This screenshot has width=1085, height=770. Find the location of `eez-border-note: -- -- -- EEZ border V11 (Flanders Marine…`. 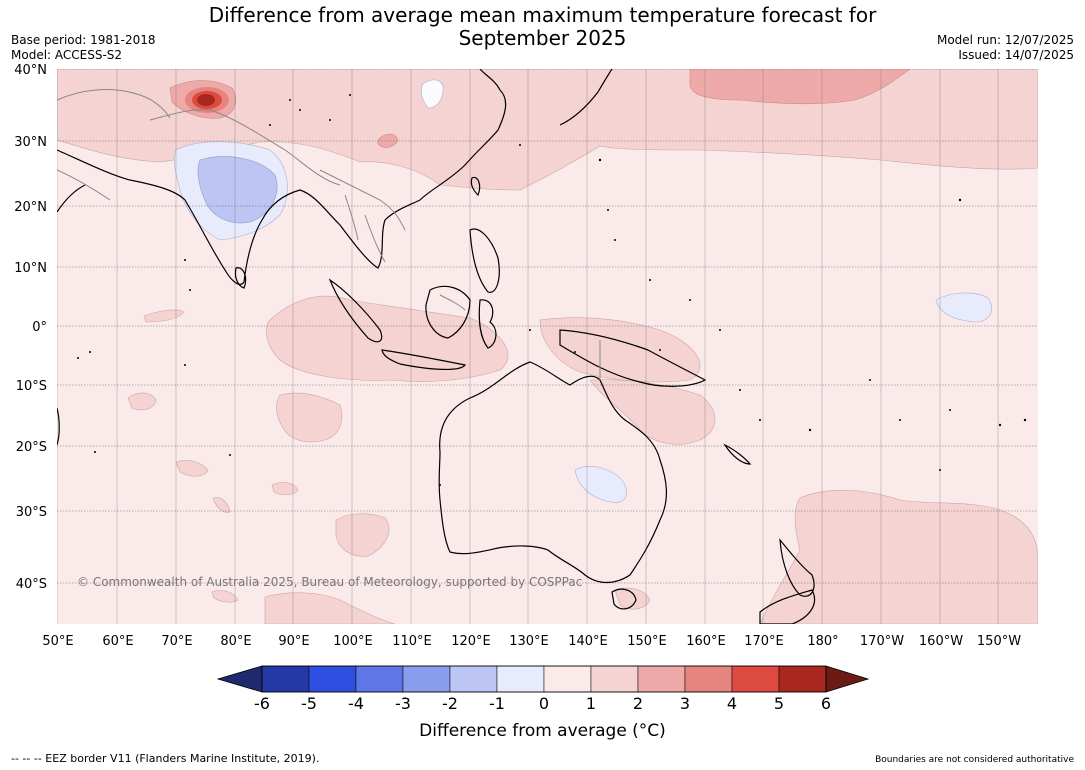

eez-border-note: -- -- -- EEZ border V11 (Flanders Marine… is located at coordinates (165, 758).